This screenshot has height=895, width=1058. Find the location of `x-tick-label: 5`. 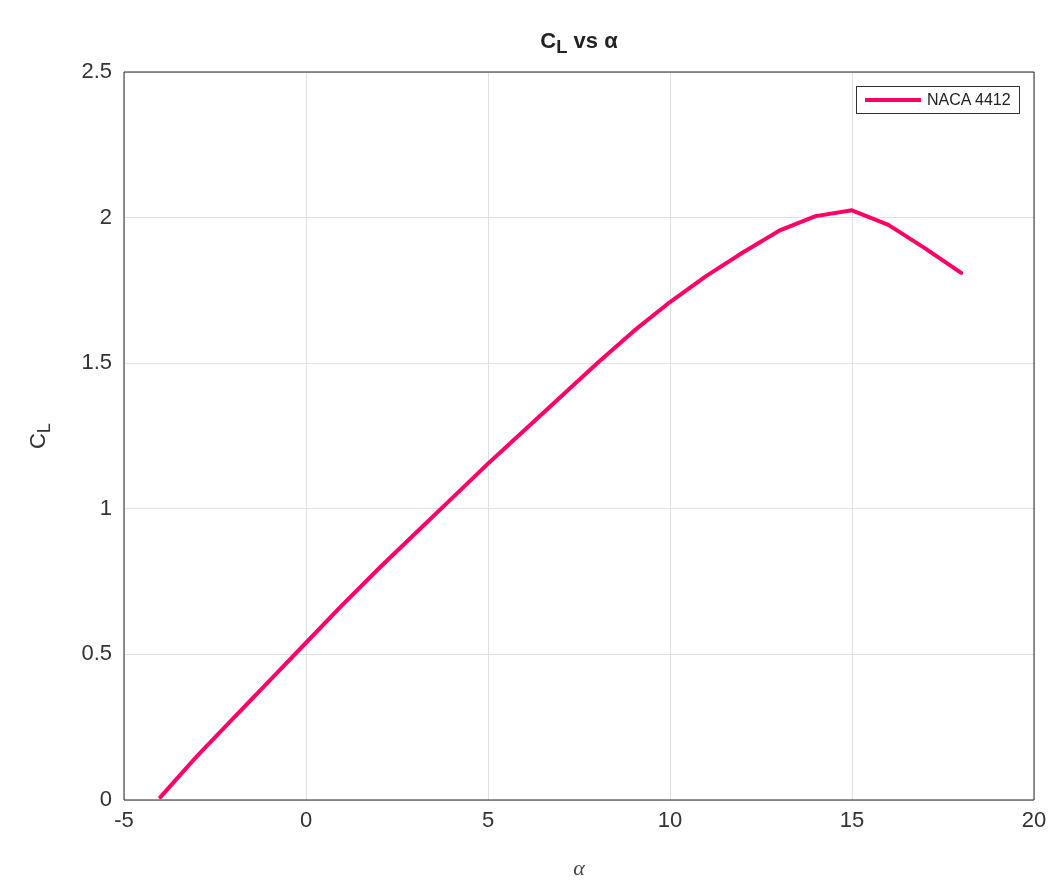

x-tick-label: 5 is located at coordinates (488, 820).